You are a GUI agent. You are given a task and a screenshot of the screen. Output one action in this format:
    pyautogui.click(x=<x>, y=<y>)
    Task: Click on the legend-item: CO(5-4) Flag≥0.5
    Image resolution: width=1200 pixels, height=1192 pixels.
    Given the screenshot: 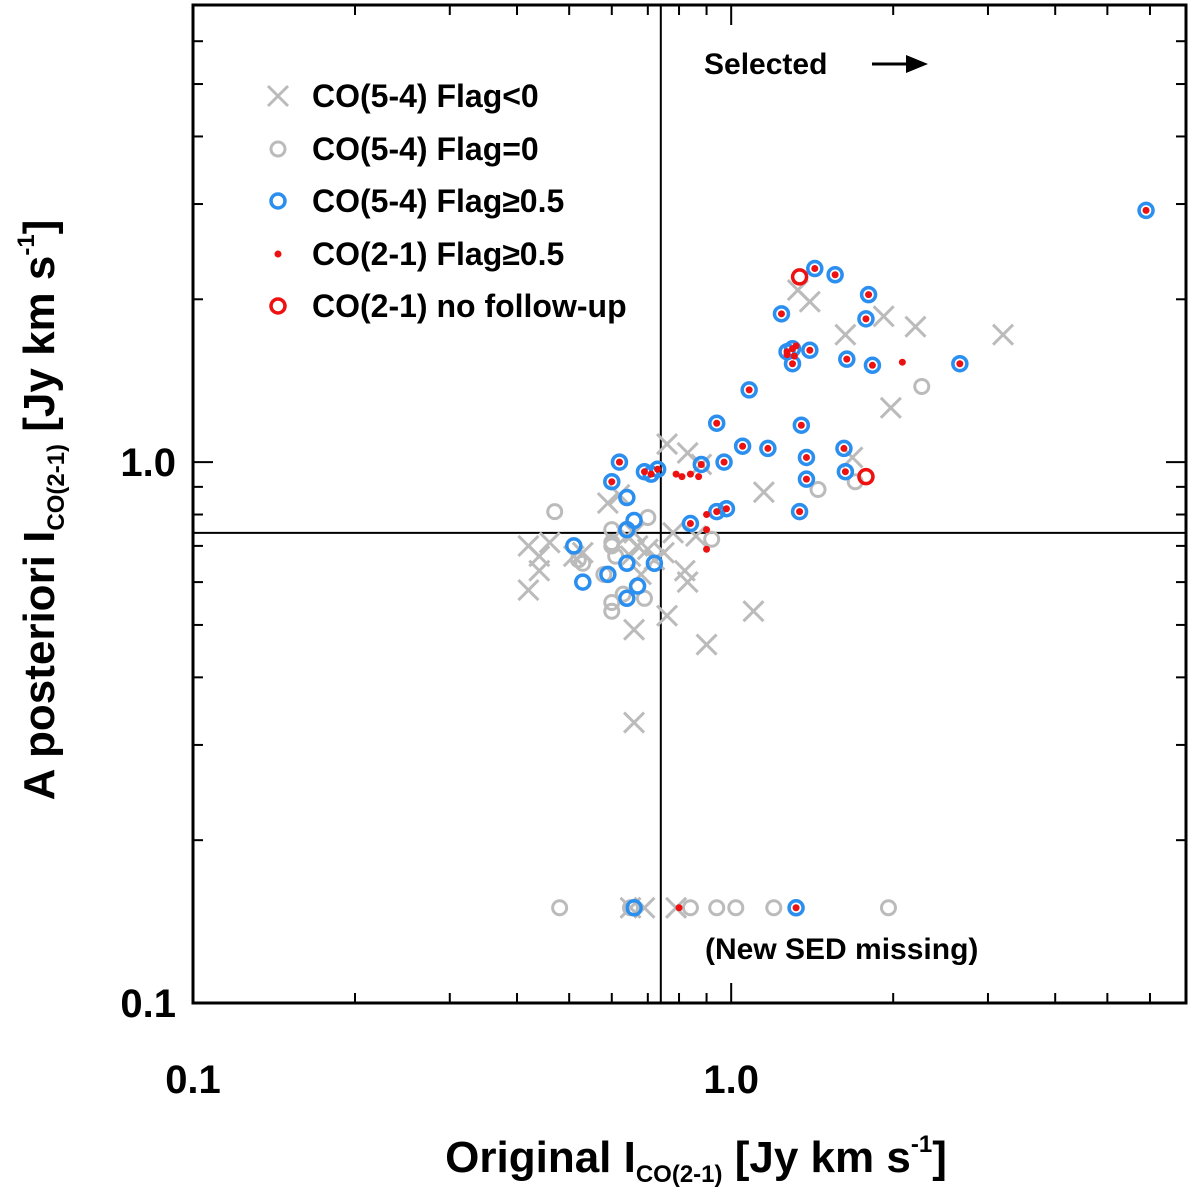 What is the action you would take?
    pyautogui.click(x=416, y=201)
    